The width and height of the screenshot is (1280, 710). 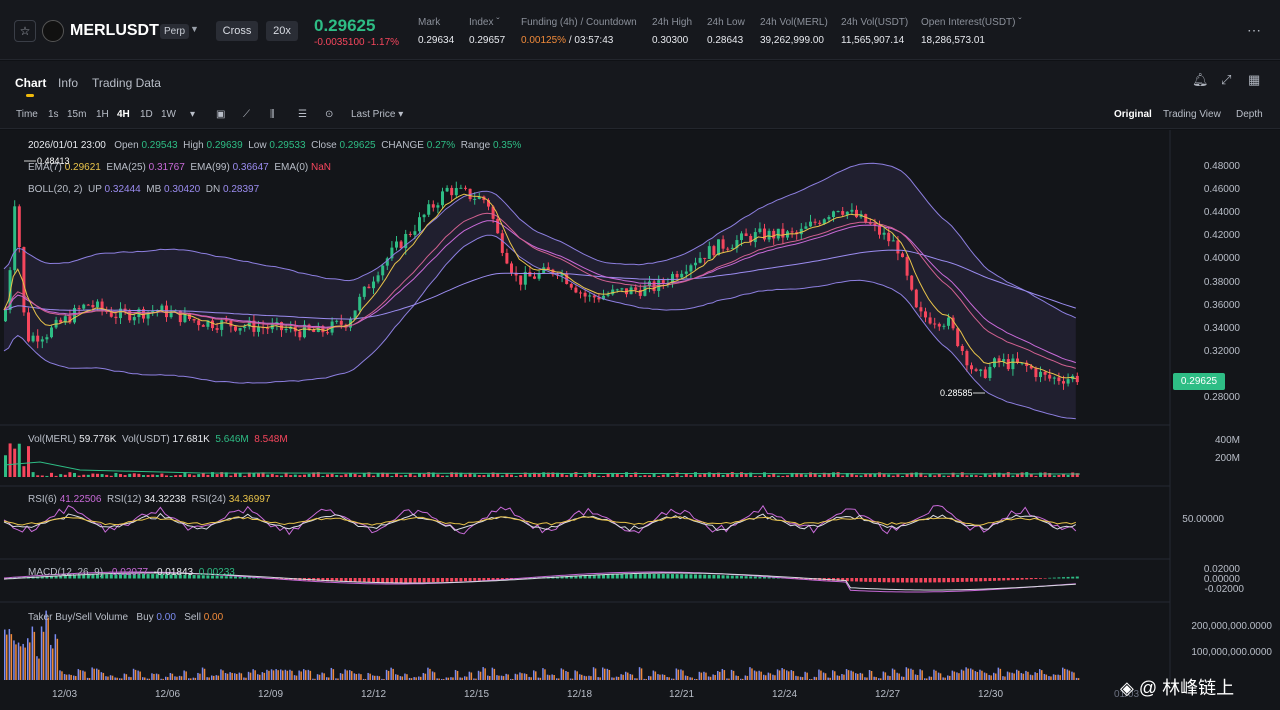 I want to click on interval-time: Time, so click(x=27, y=114).